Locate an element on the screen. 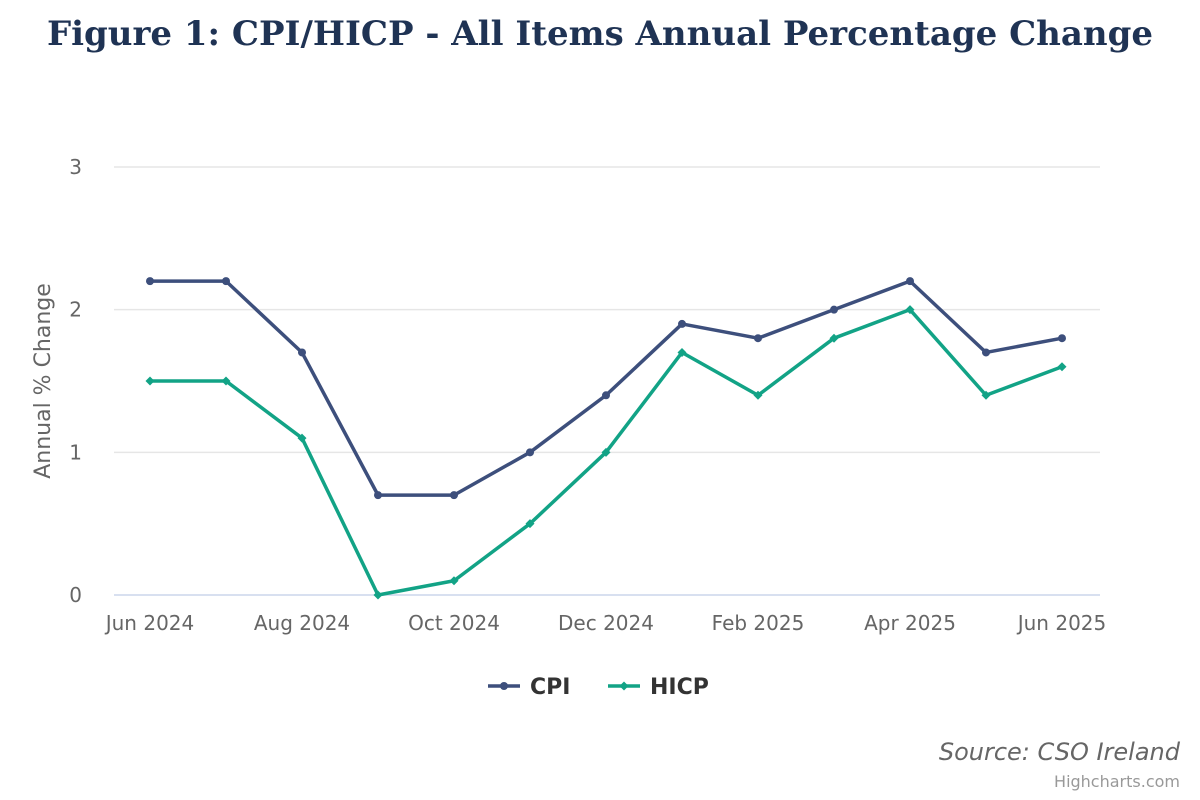 This screenshot has height=800, width=1200. x-tick-label: Apr 2025 is located at coordinates (910, 623).